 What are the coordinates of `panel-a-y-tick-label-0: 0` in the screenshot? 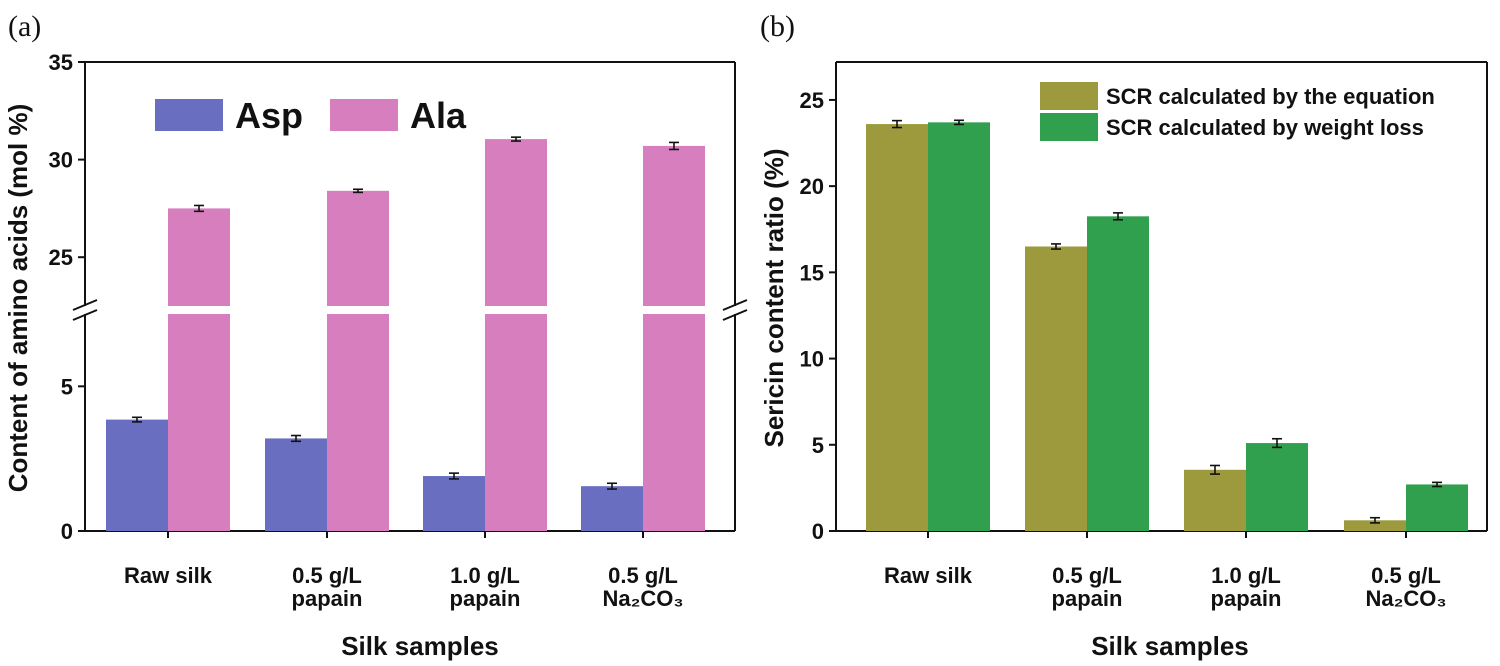 It's located at (67, 531).